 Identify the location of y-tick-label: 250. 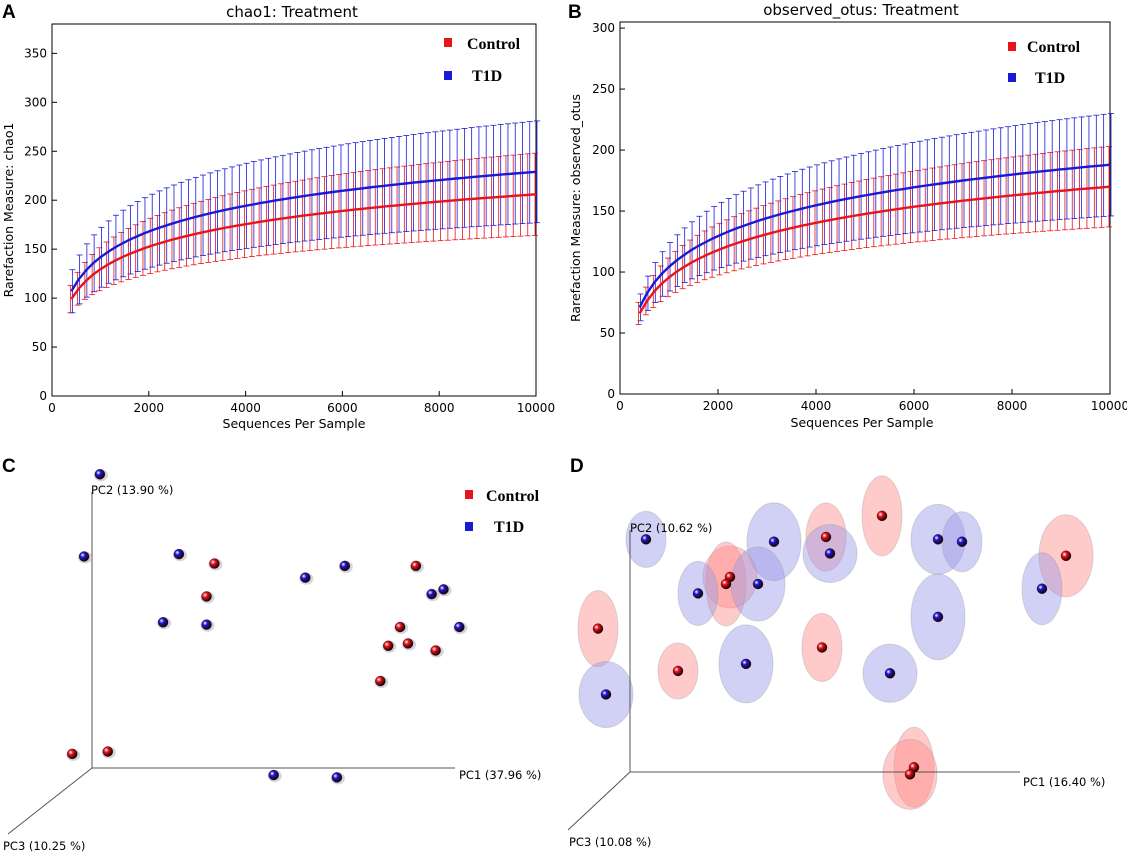
(35, 151).